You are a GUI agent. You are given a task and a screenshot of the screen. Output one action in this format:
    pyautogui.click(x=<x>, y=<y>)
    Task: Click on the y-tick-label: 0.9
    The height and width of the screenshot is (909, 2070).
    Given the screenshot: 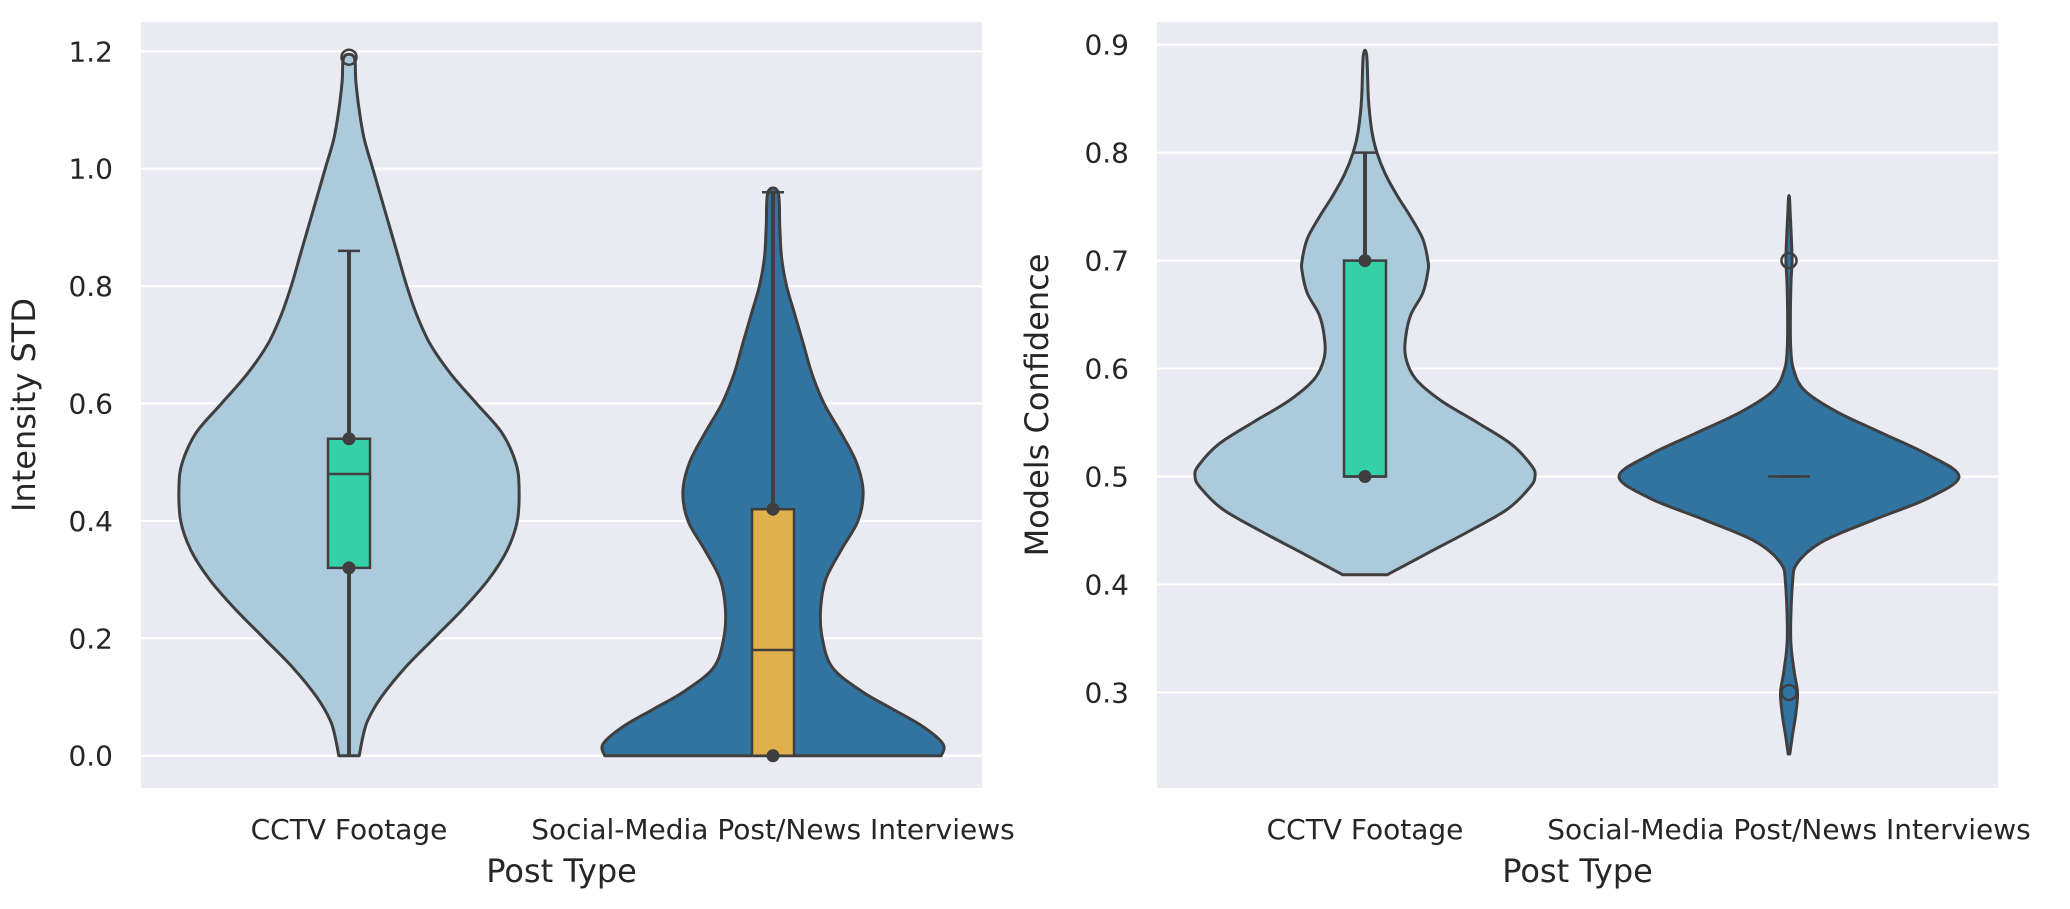 What is the action you would take?
    pyautogui.click(x=1106, y=45)
    